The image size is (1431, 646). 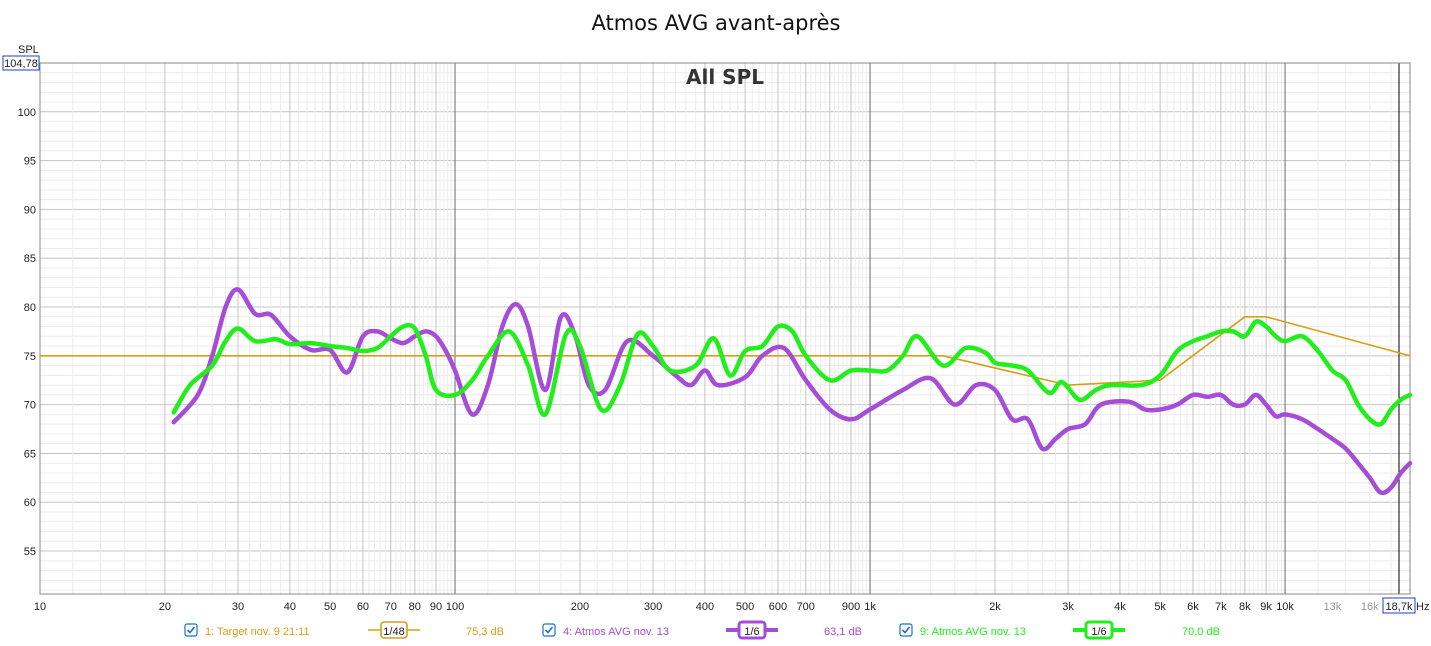 I want to click on y-tick-label: 75, so click(x=30, y=357).